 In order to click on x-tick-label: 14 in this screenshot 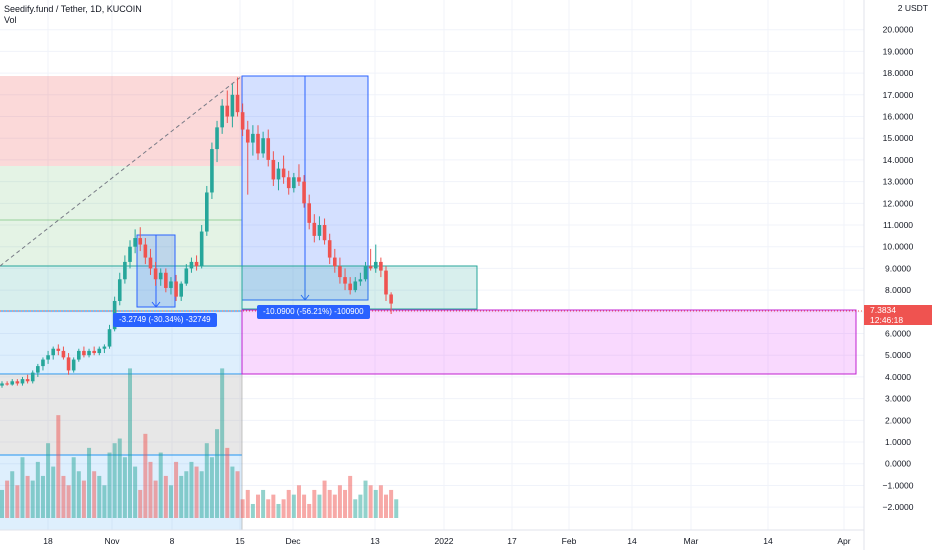, I will do `click(768, 541)`.